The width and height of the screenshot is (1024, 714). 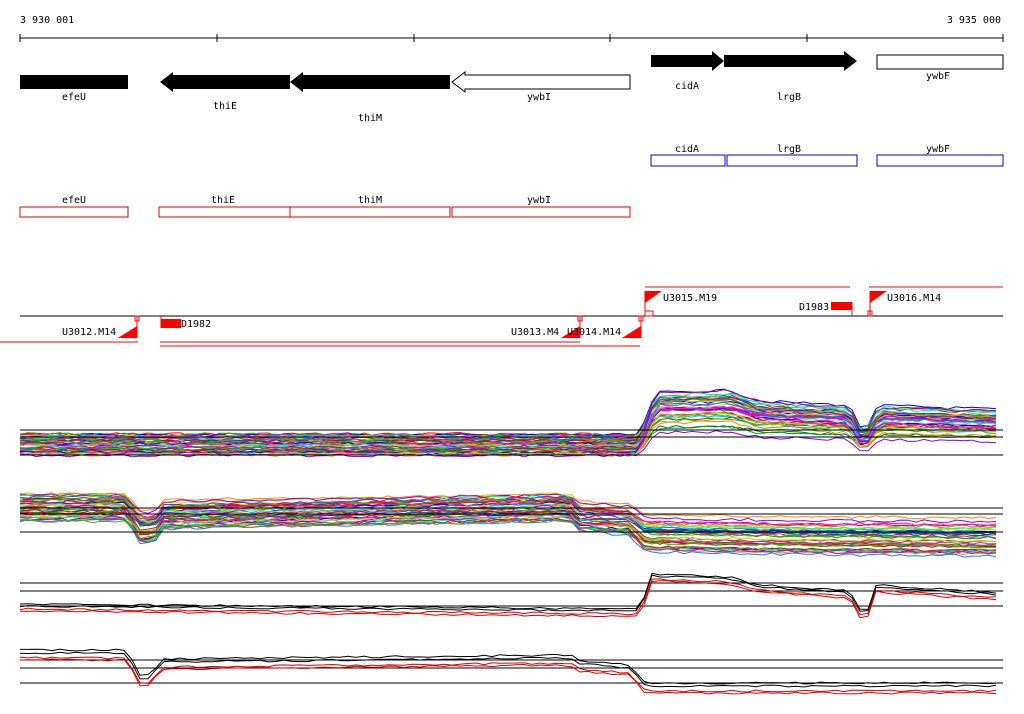 I want to click on red-annotation-track: efeU thiE thiM ywbI, so click(x=325, y=206).